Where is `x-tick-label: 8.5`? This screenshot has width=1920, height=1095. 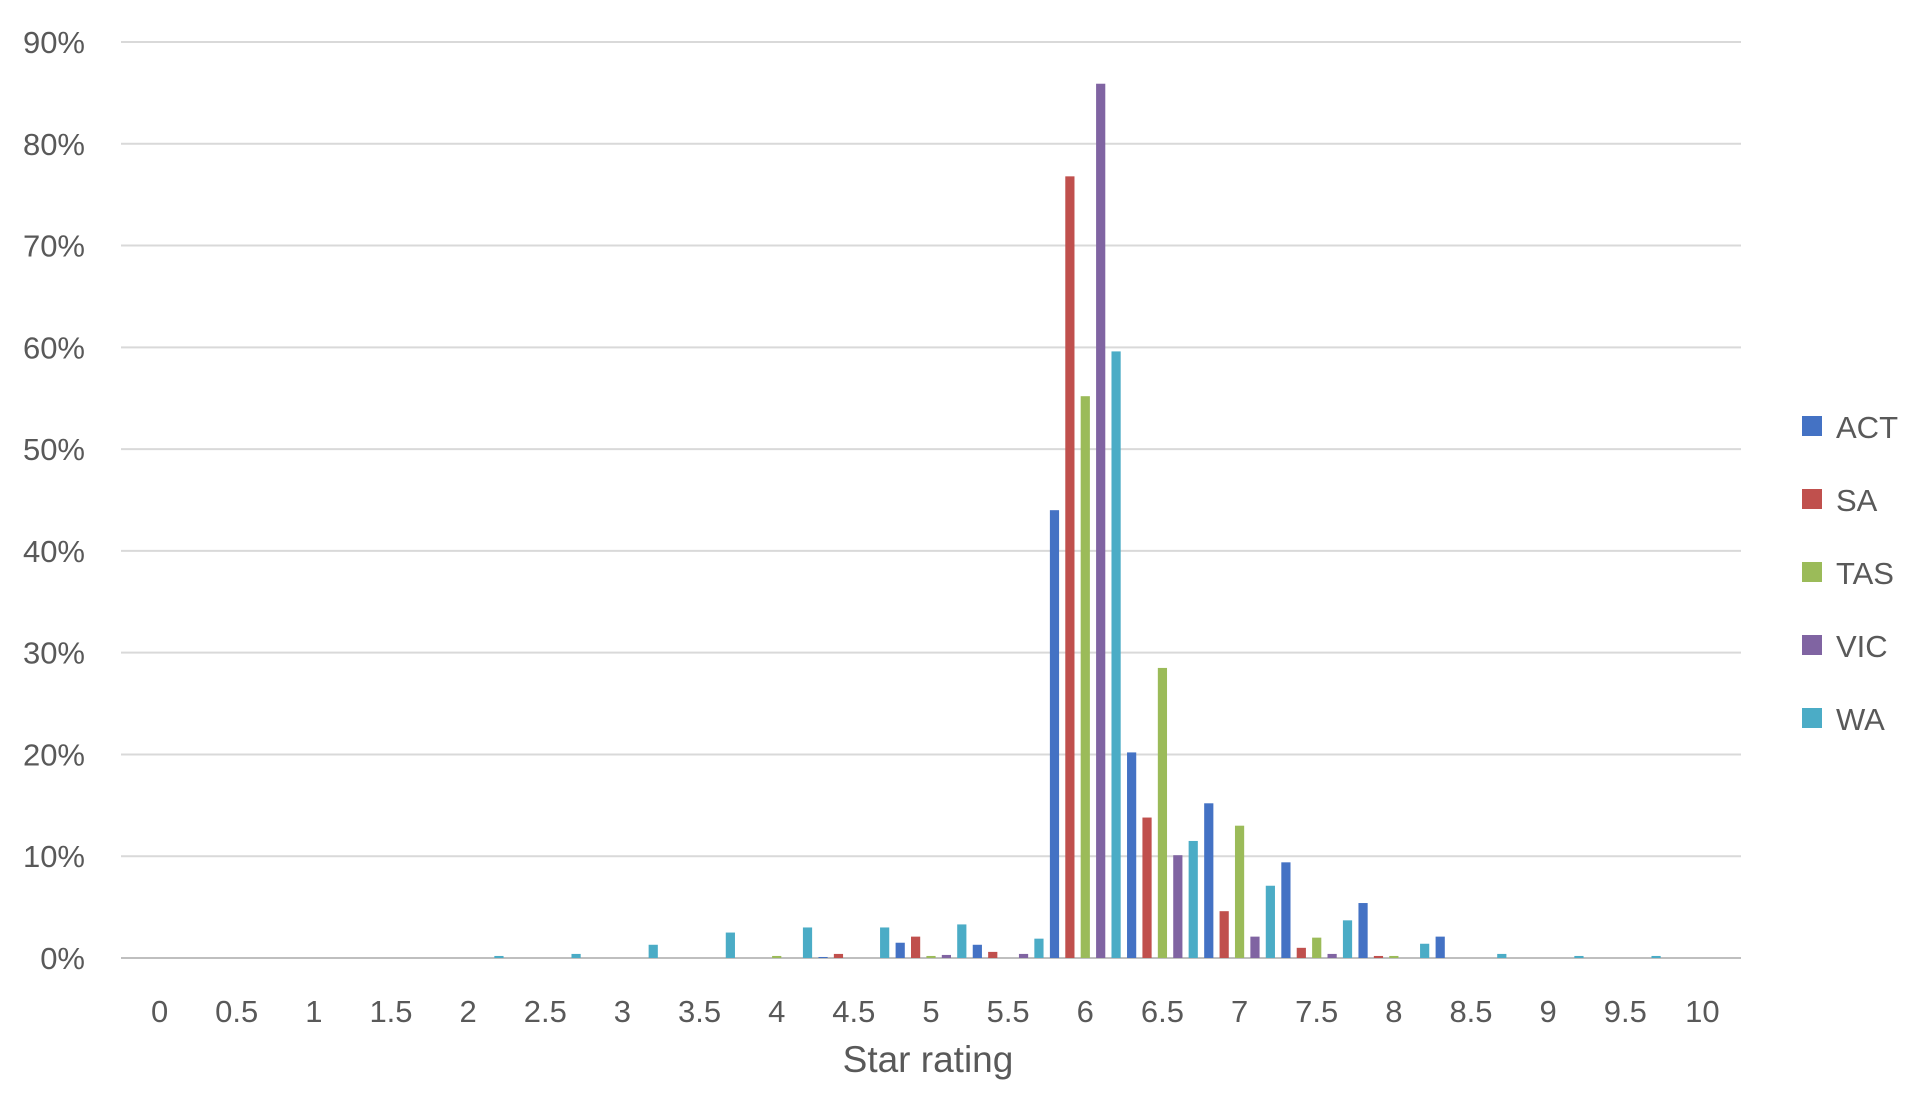 x-tick-label: 8.5 is located at coordinates (1470, 1011).